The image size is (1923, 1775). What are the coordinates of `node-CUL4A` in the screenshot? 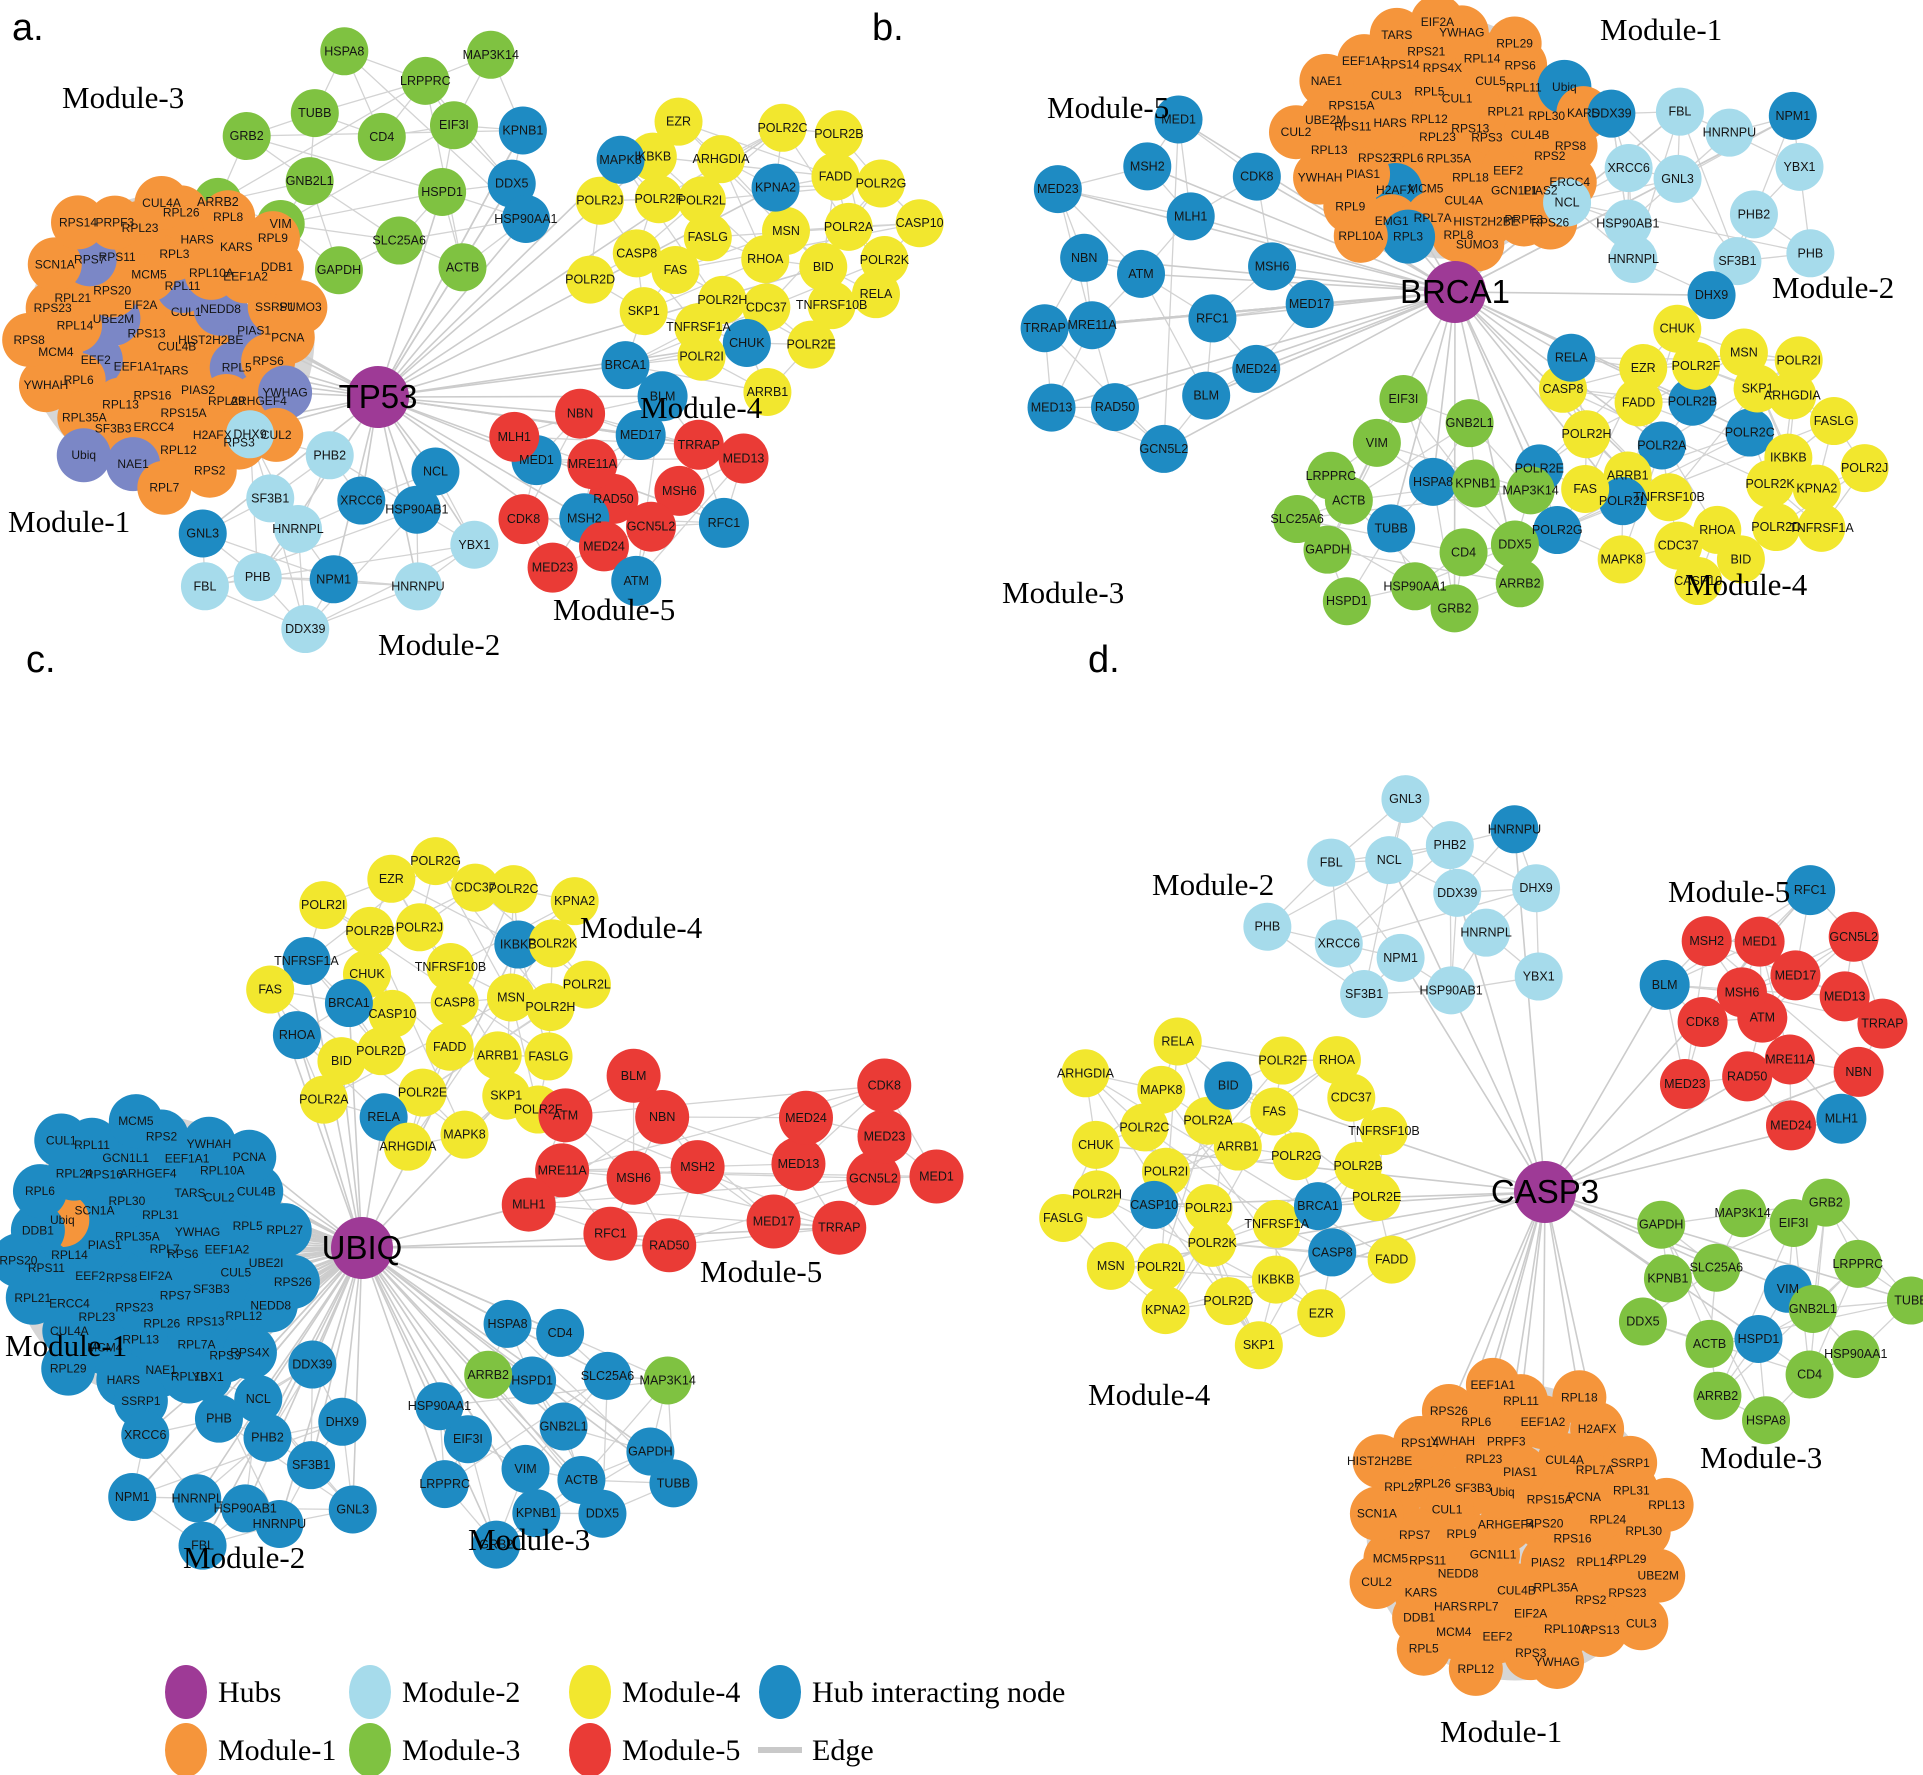 It's located at (161, 202).